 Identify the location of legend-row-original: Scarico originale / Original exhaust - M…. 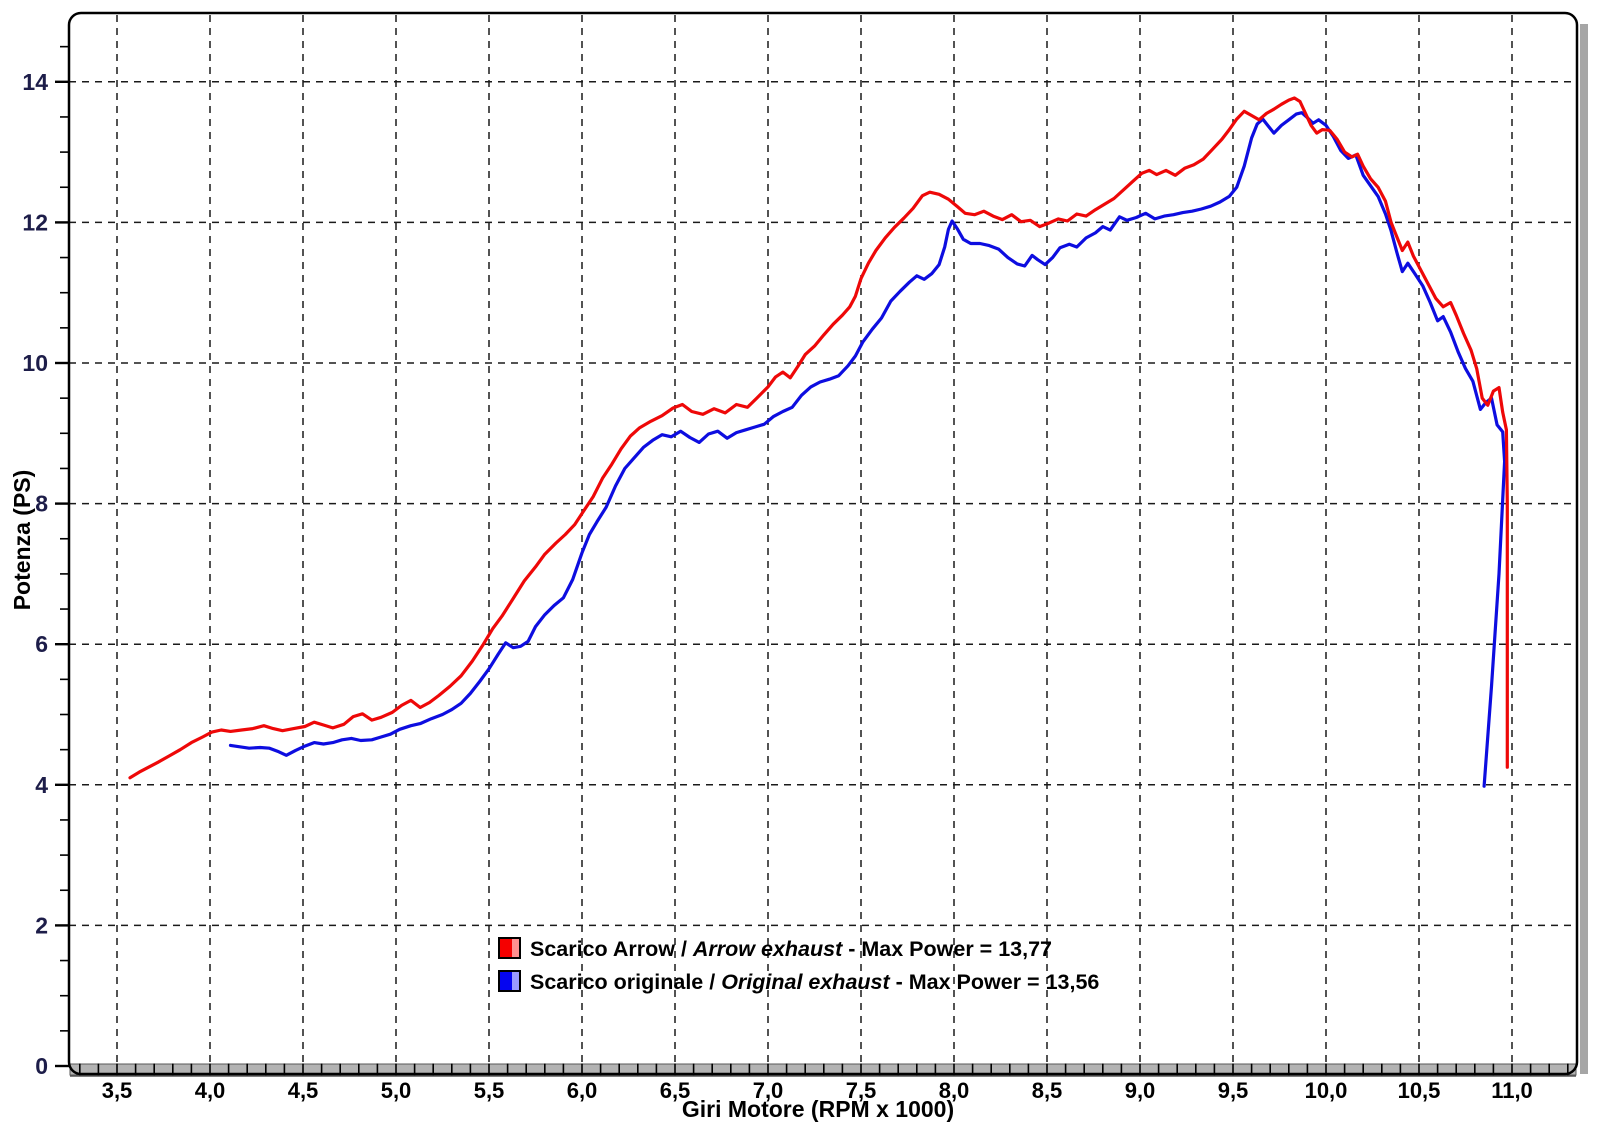
(798, 982).